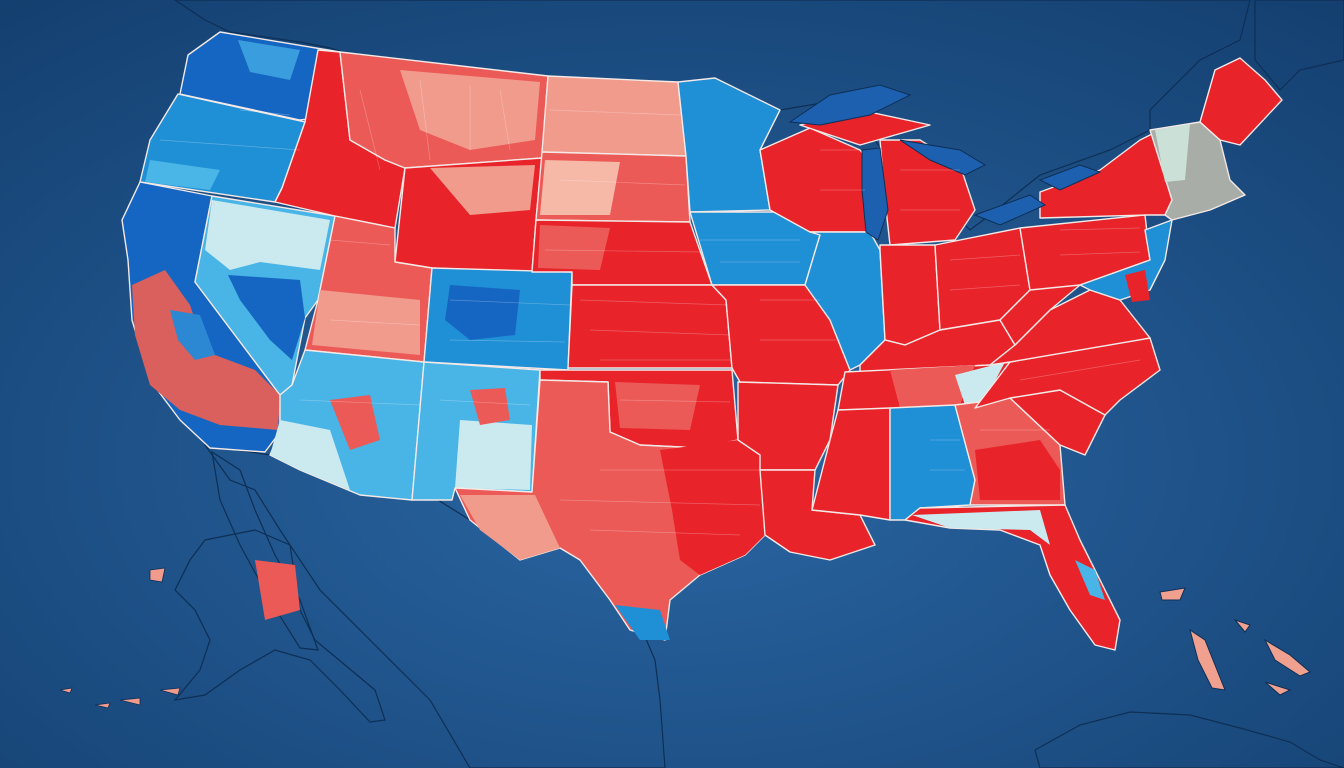  What do you see at coordinates (192, 335) in the screenshot?
I see `california-blue-patch` at bounding box center [192, 335].